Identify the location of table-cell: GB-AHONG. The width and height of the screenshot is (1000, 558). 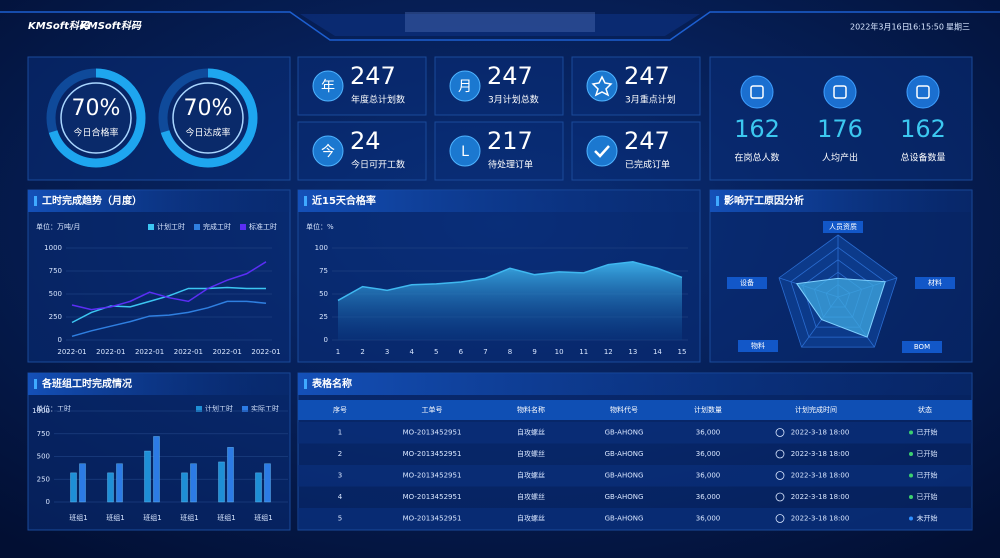
(624, 476).